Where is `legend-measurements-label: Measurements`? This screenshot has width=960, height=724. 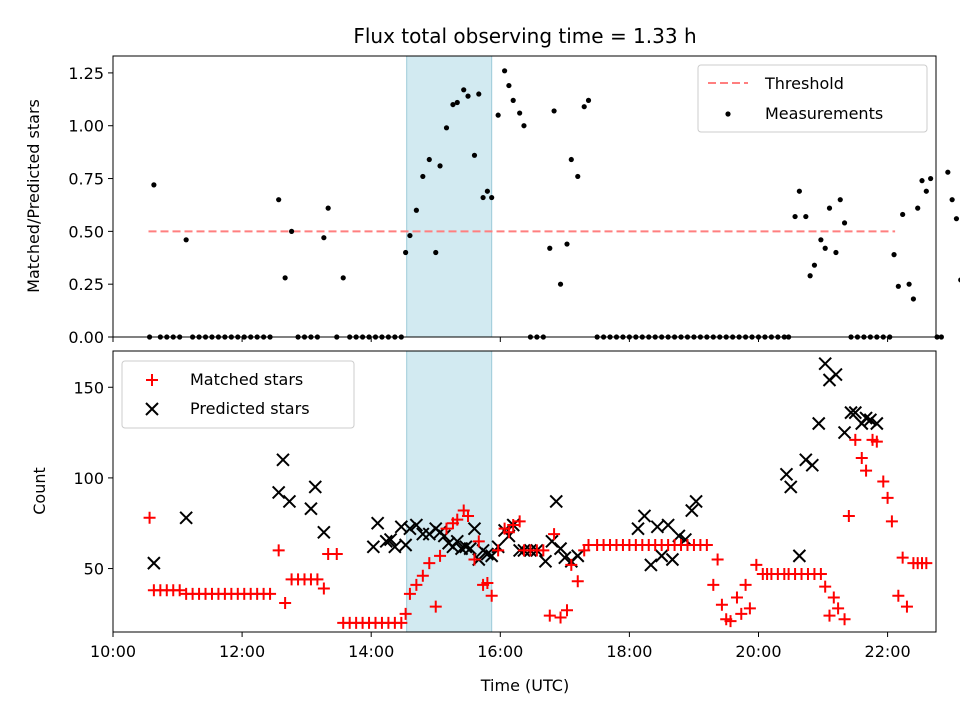 legend-measurements-label: Measurements is located at coordinates (824, 113).